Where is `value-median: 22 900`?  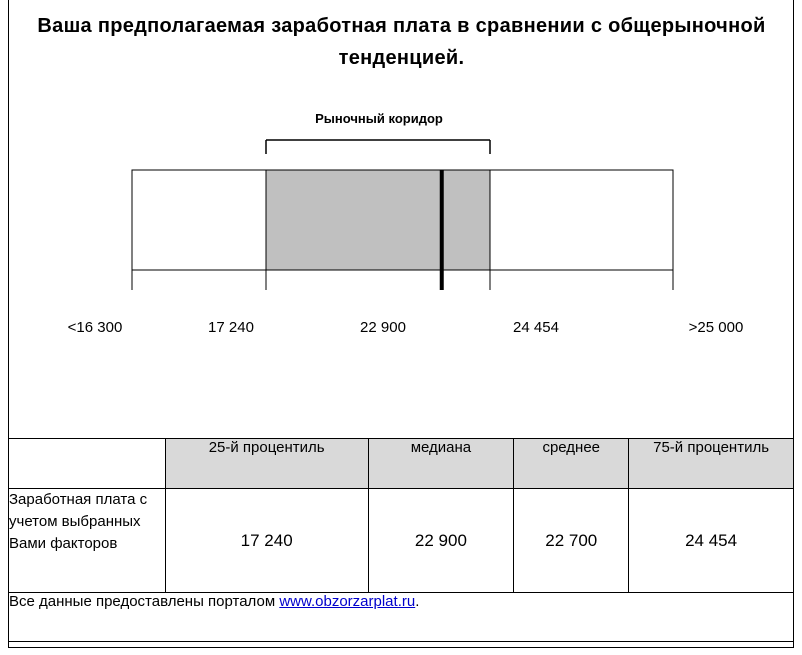 value-median: 22 900 is located at coordinates (441, 540).